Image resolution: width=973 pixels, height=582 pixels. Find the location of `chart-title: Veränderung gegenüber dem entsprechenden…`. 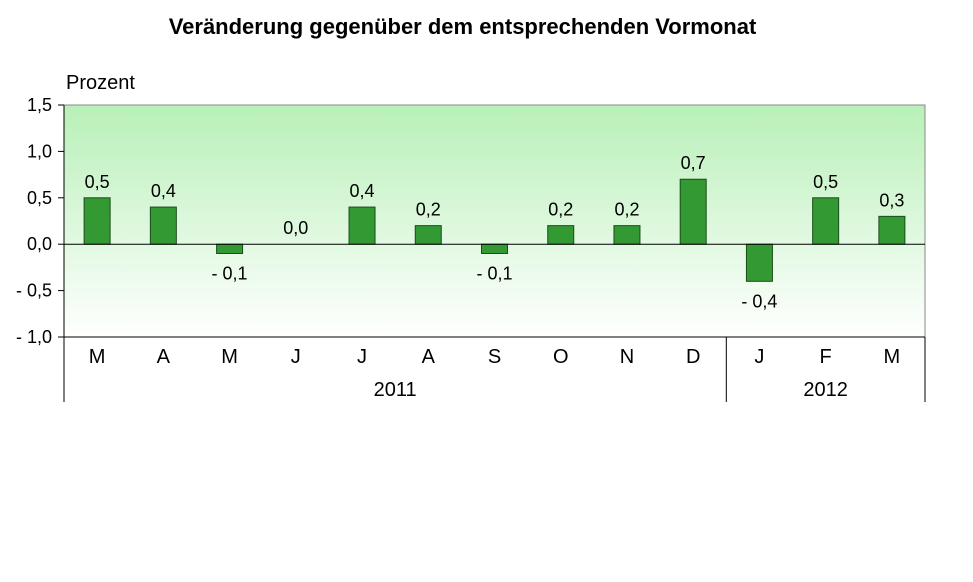

chart-title: Veränderung gegenüber dem entsprechenden… is located at coordinates (462, 26).